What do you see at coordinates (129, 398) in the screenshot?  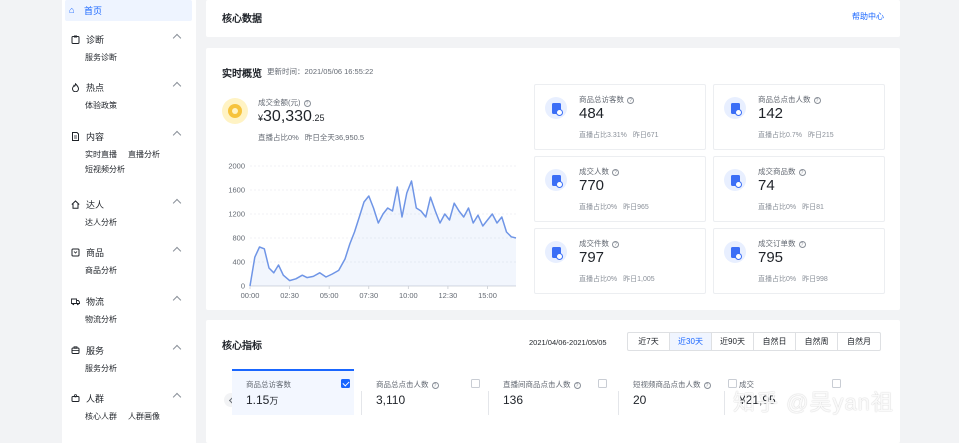 I see `sidebar-group-header: 人群` at bounding box center [129, 398].